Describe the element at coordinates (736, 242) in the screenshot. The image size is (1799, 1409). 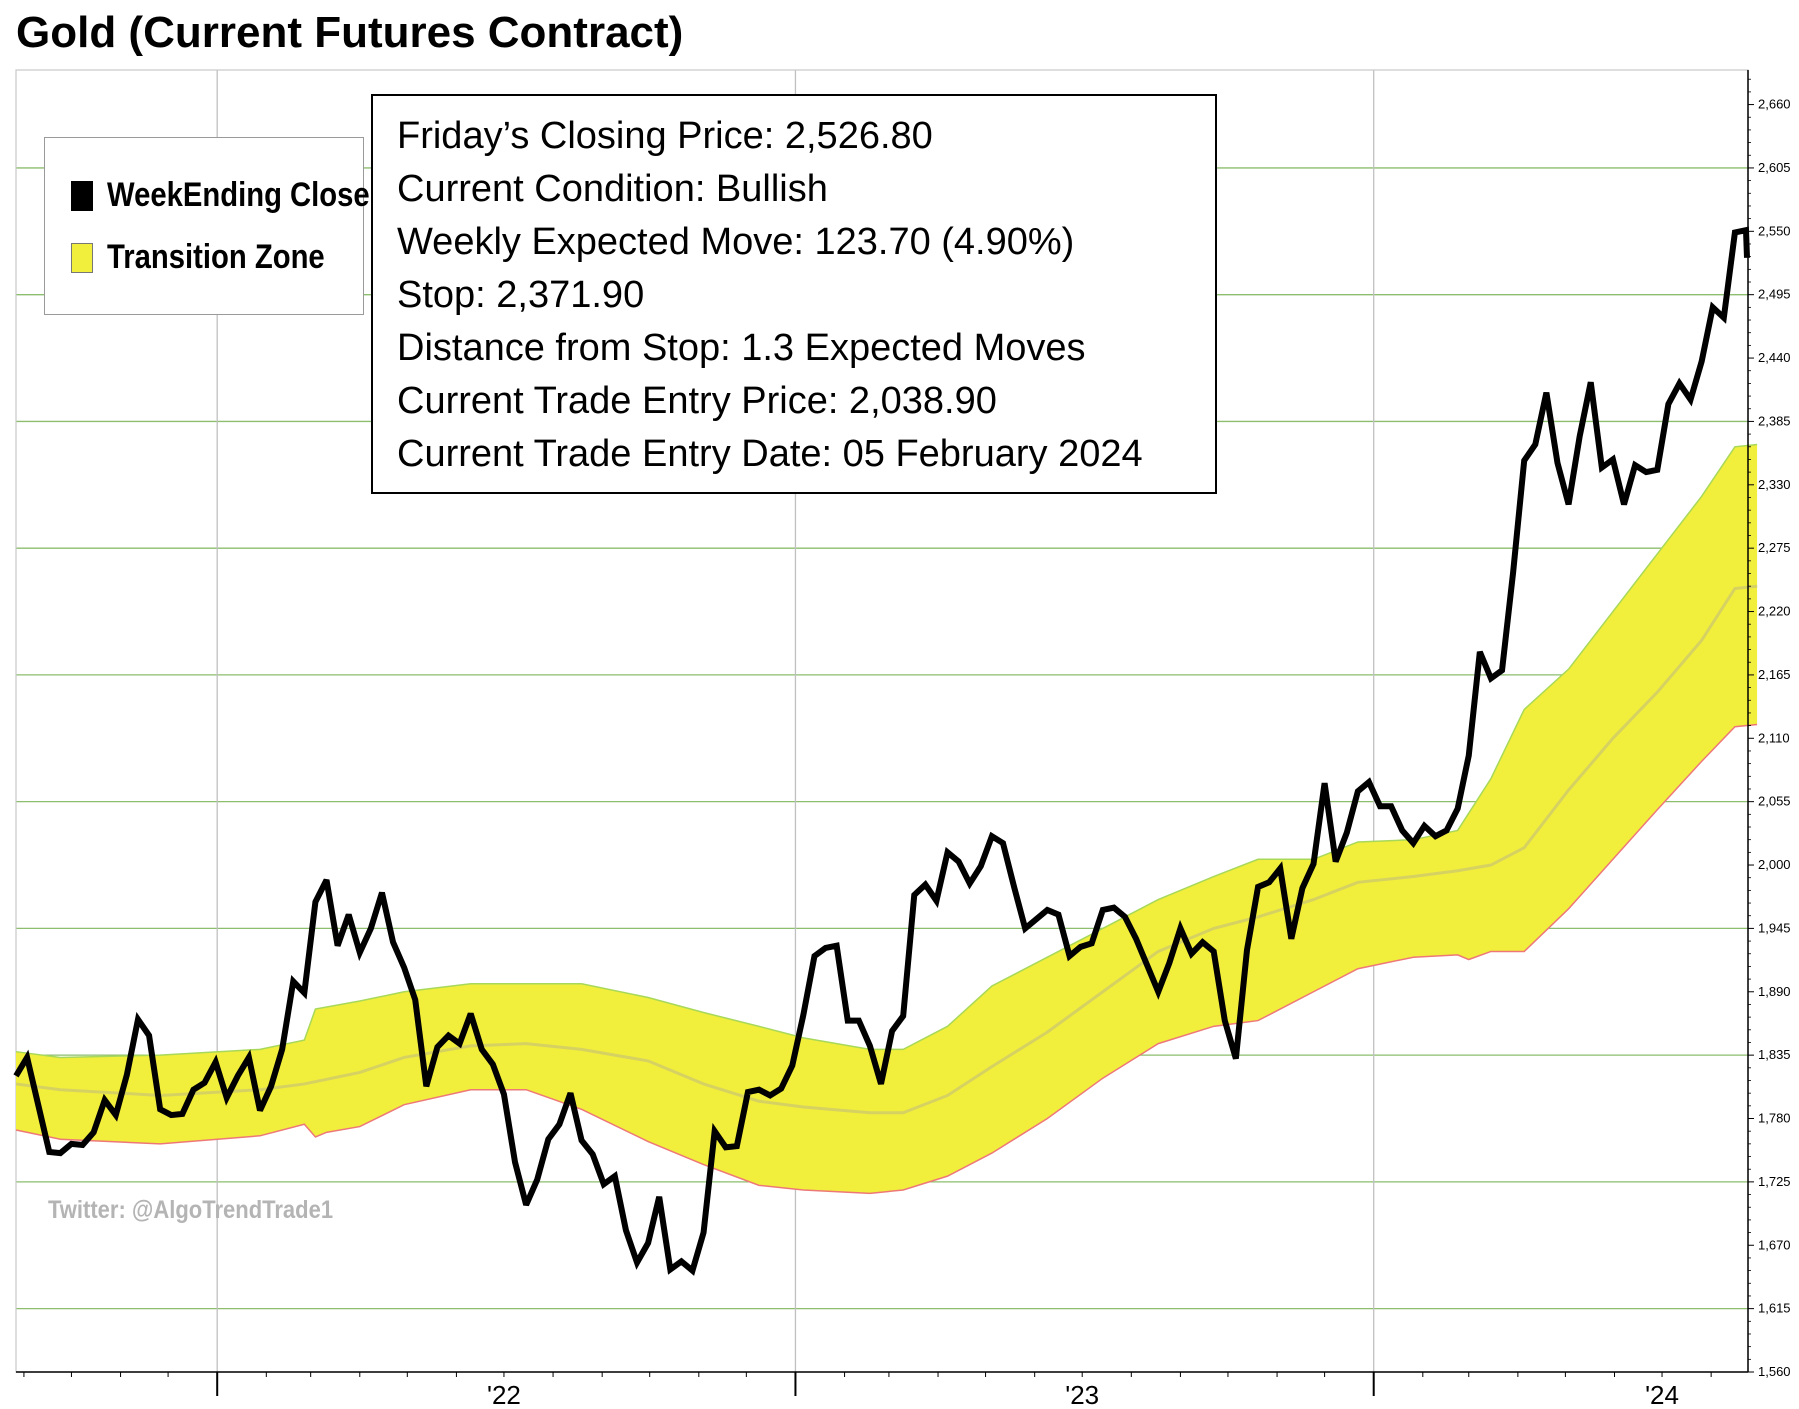
I see `info-expected-move: Weekly Expected Move: 123.70 (4.90%)` at that location.